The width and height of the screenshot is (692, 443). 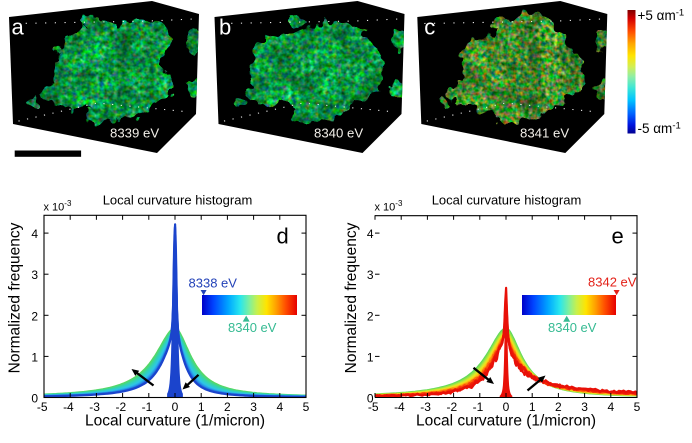 What do you see at coordinates (612, 281) in the screenshot?
I see `svg-text: 8342 eV` at bounding box center [612, 281].